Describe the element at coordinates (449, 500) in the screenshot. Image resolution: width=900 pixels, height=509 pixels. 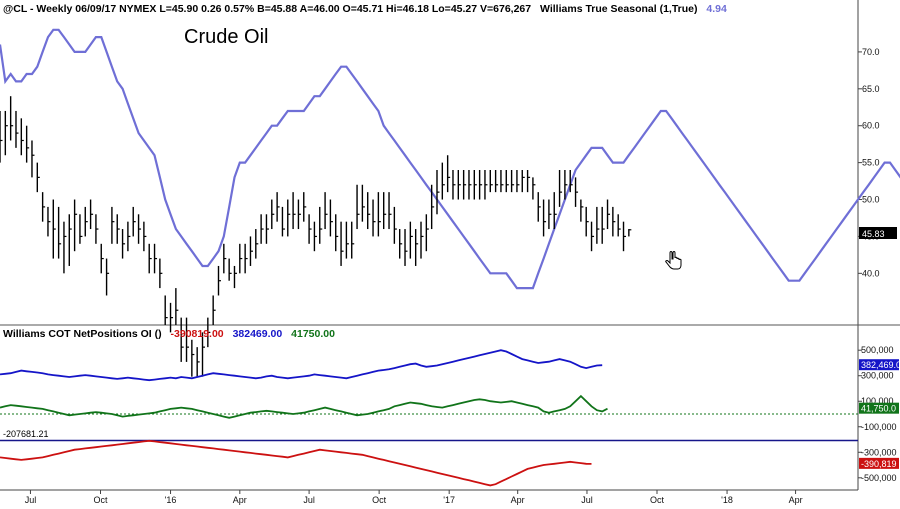
I see `time-tick-label: '17` at that location.